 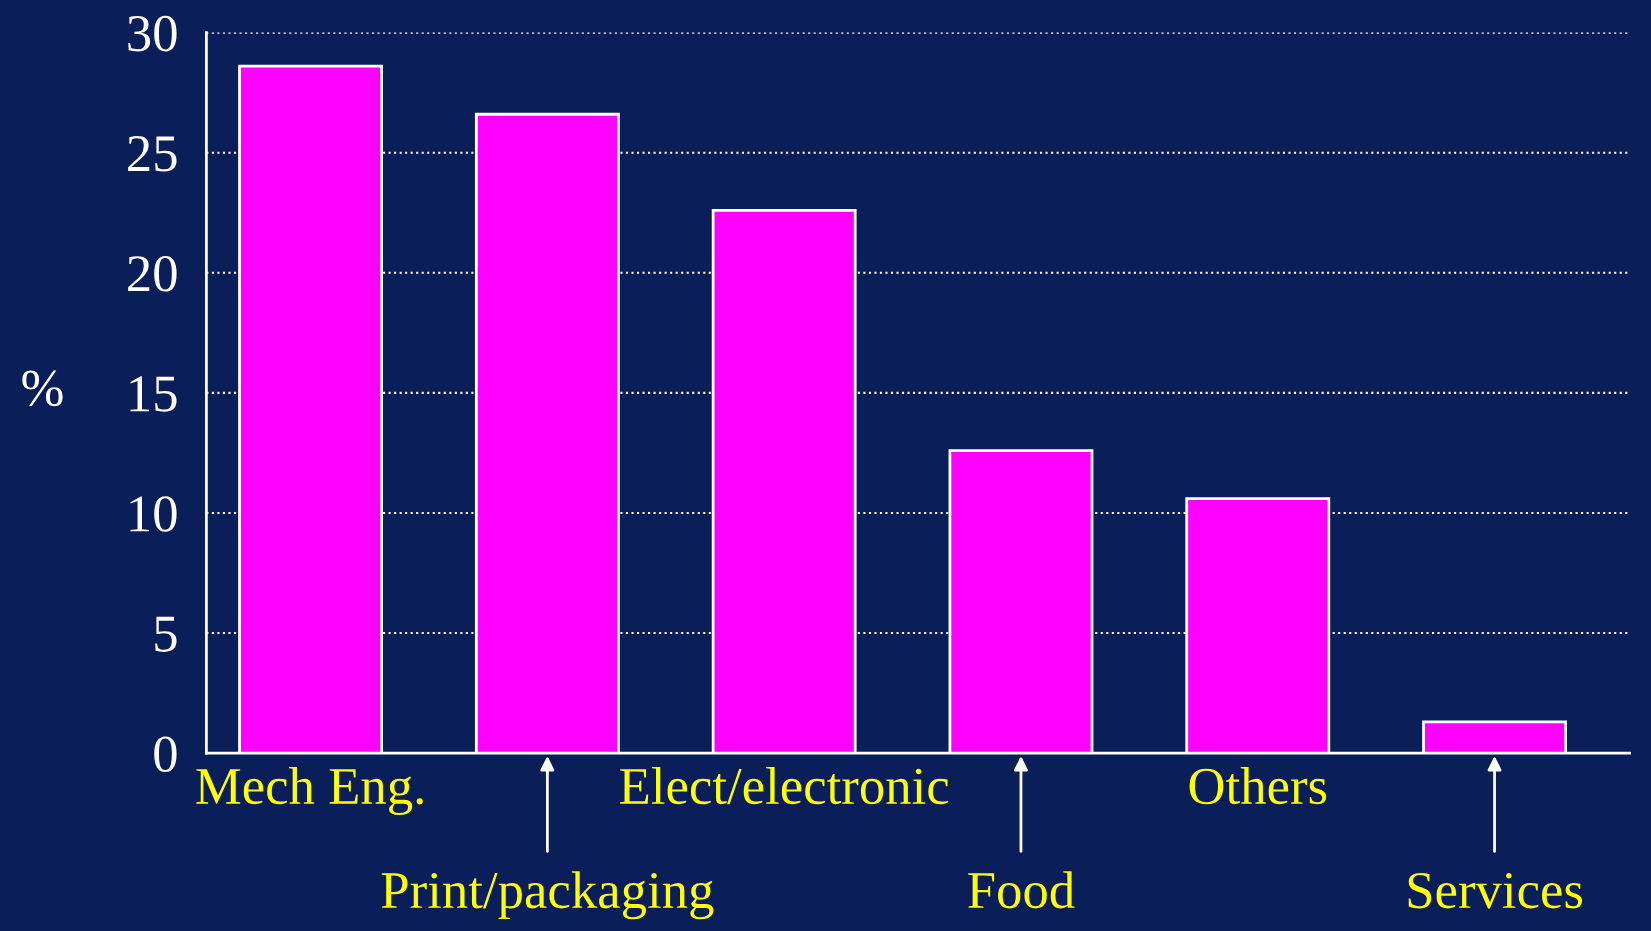 I want to click on y-tick-label: 0, so click(x=165, y=754).